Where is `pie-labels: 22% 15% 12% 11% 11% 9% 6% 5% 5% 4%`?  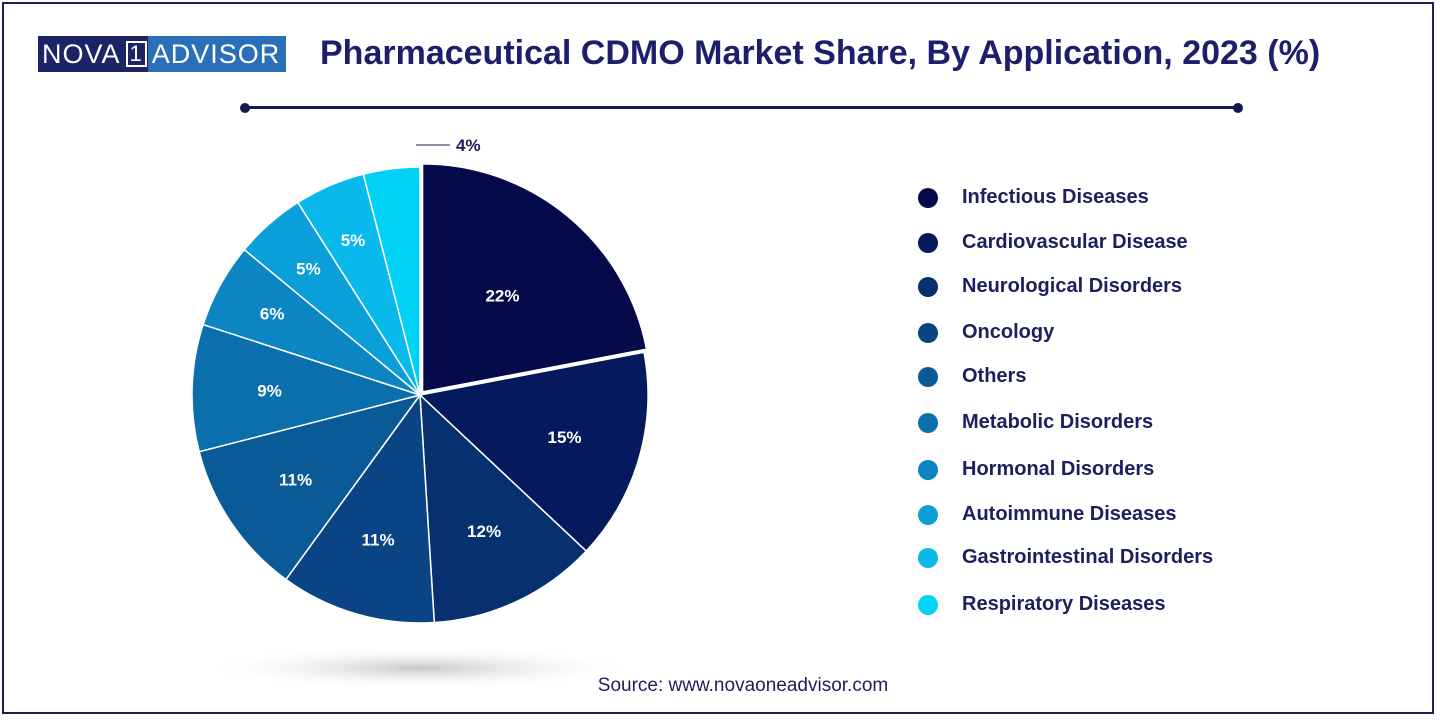
pie-labels: 22% 15% 12% 11% 11% 9% 6% 5% 5% 4% is located at coordinates (419, 343).